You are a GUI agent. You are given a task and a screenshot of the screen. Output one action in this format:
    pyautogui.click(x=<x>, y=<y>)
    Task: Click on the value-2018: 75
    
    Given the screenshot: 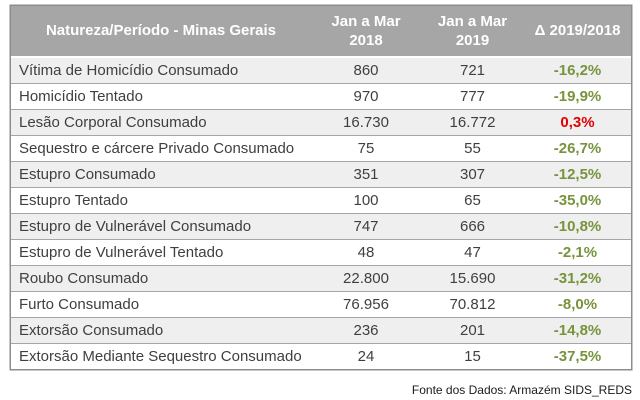 What is the action you would take?
    pyautogui.click(x=366, y=147)
    